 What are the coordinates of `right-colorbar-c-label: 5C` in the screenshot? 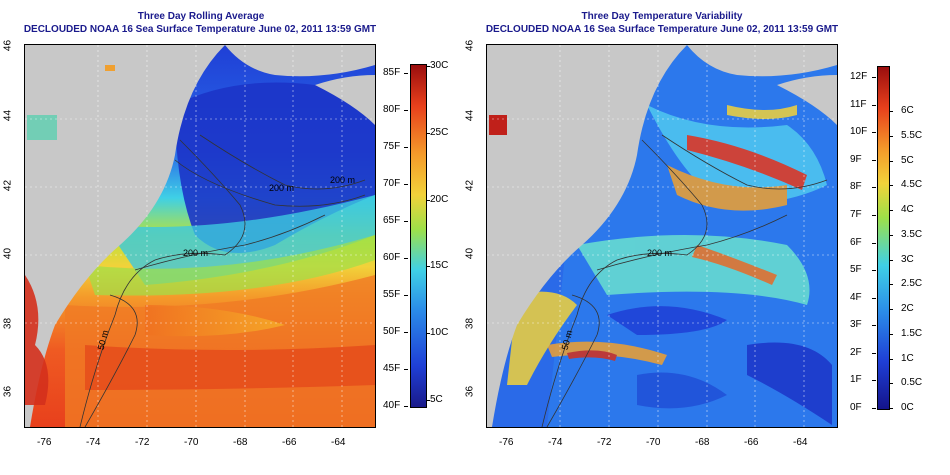 It's located at (907, 160).